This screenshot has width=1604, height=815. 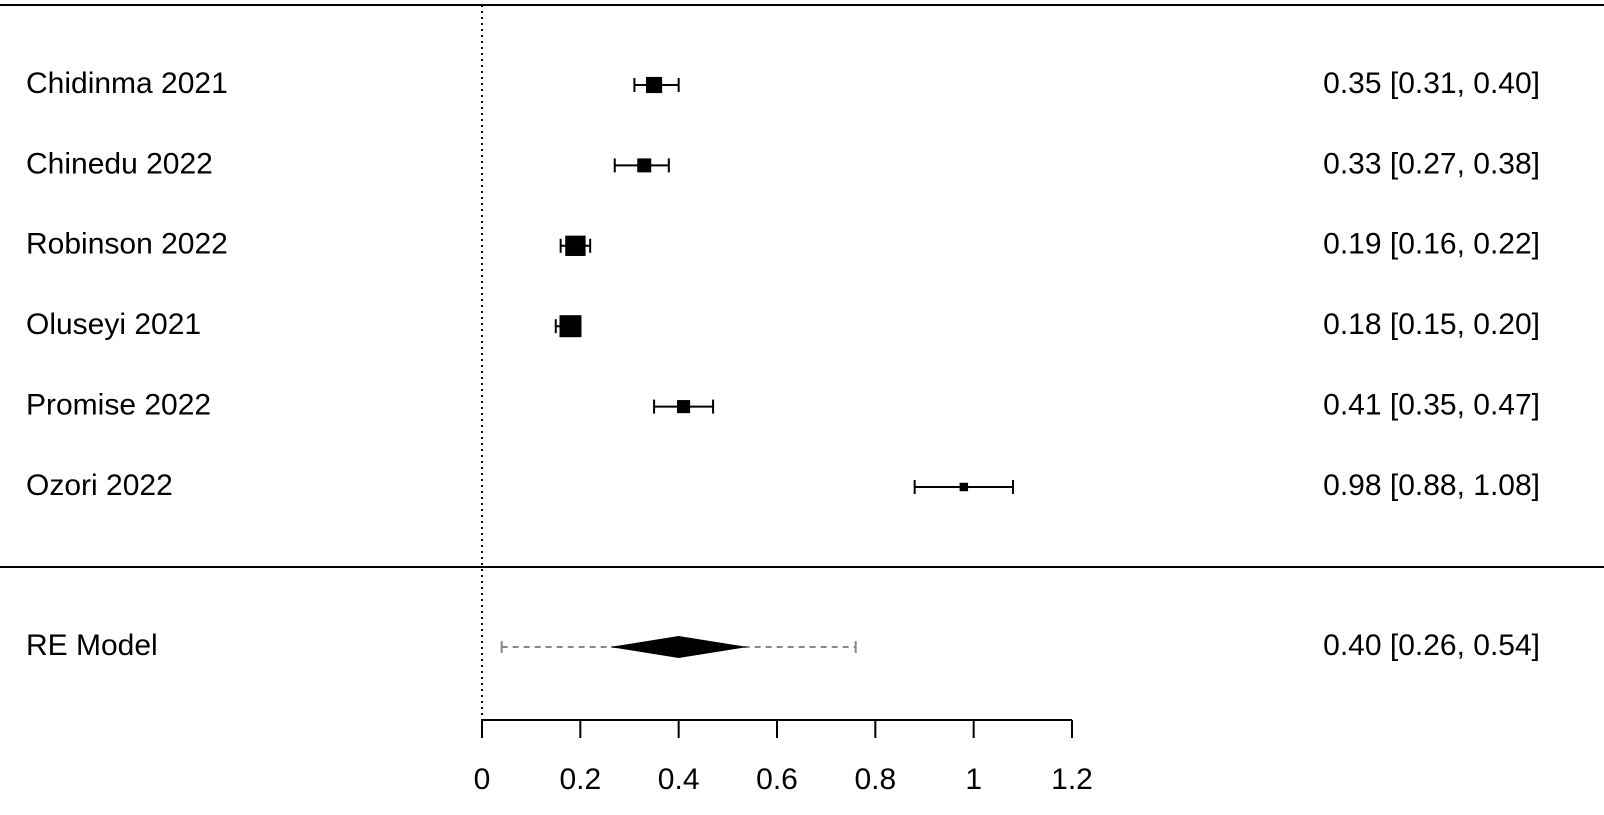 I want to click on x-tick-label: 0.6, so click(x=777, y=779).